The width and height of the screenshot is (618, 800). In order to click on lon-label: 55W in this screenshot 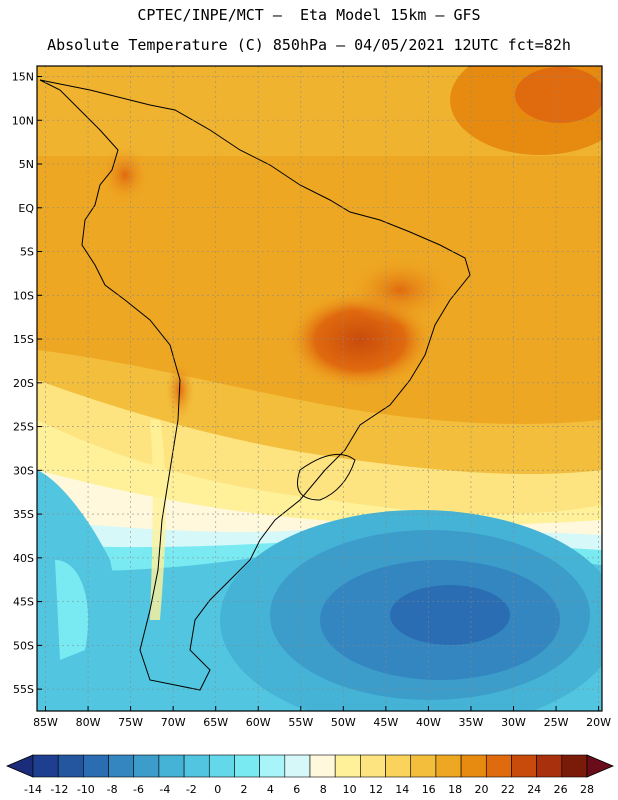, I will do `click(300, 722)`.